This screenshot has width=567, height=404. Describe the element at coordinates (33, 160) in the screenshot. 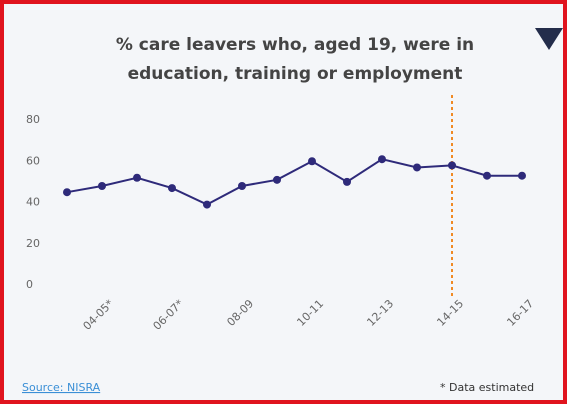

I see `y-tick-label: 60` at that location.